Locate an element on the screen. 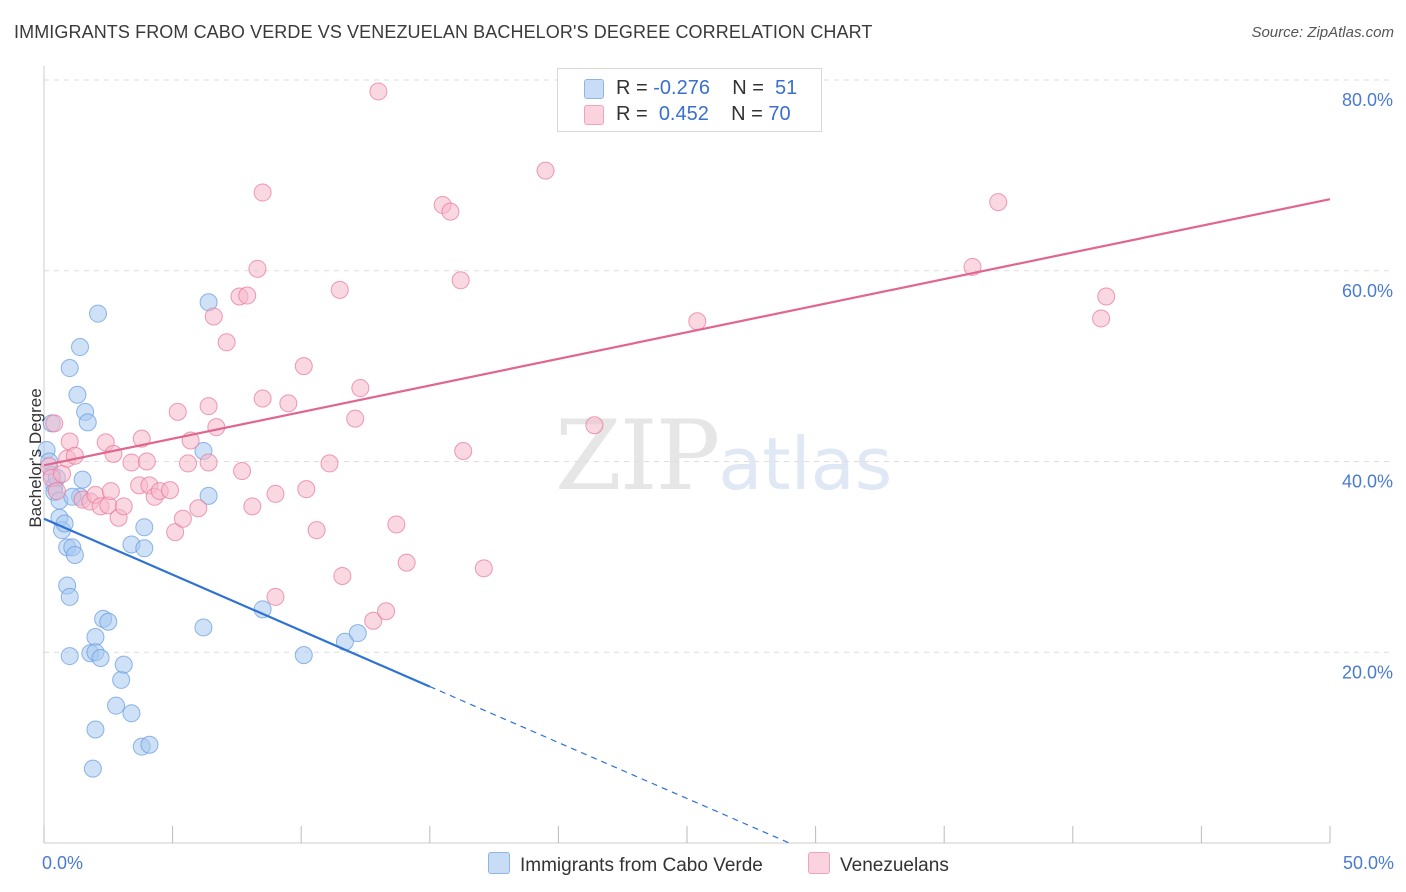 This screenshot has height=892, width=1406. y-tick-label: 40.0% is located at coordinates (1367, 482).